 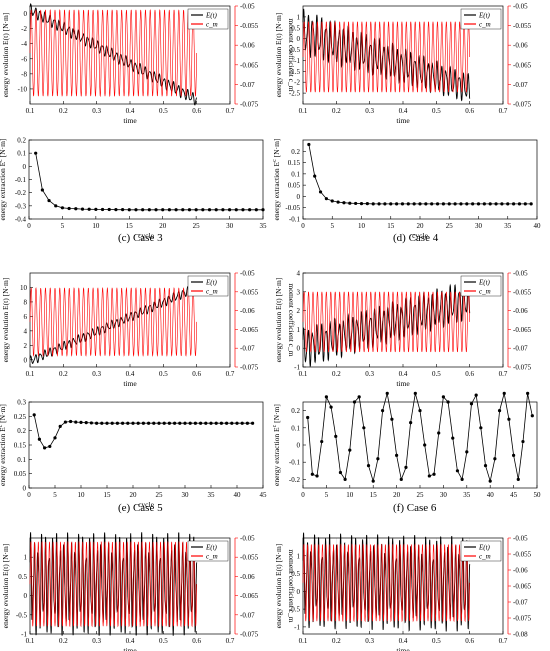 I want to click on y2-tick-label: -0.06, so click(x=520, y=46).